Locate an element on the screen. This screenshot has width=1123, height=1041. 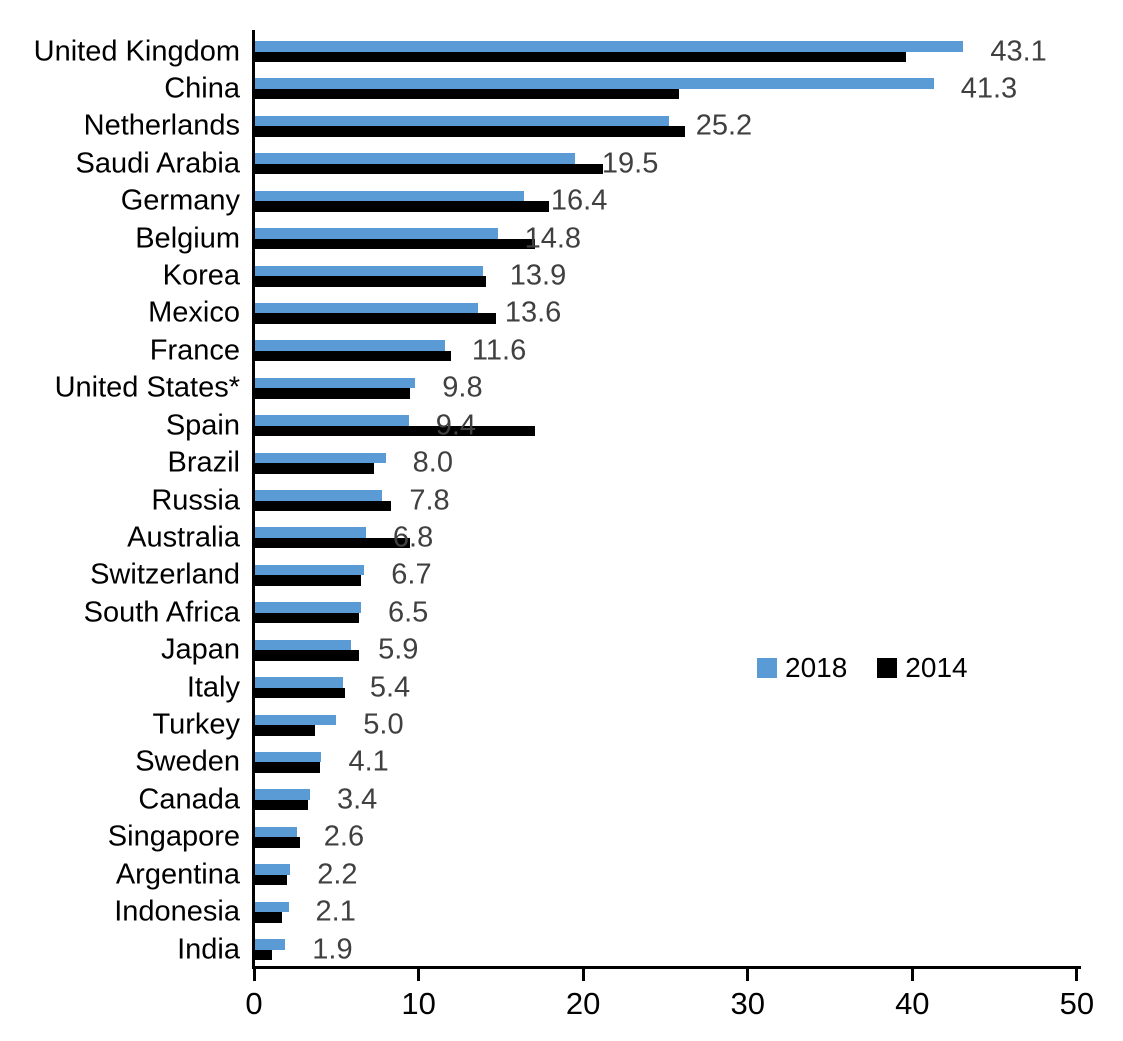
x-axis-line is located at coordinates (666, 967).